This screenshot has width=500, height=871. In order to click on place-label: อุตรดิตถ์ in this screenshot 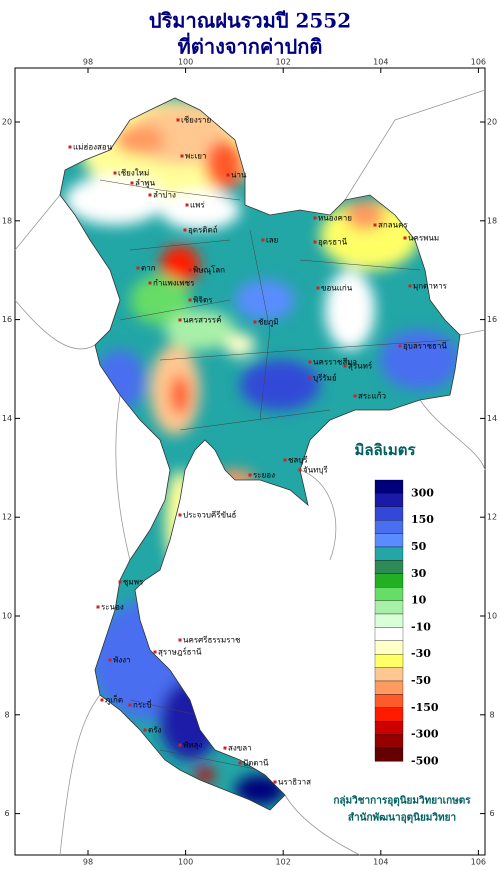, I will do `click(203, 230)`.